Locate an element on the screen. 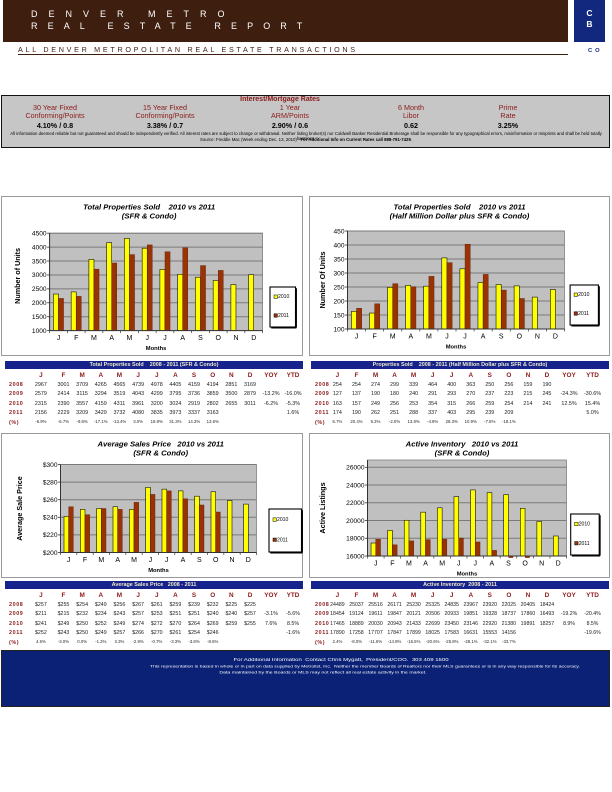 This screenshot has height=792, width=612. svg-text: $300 is located at coordinates (50, 465).